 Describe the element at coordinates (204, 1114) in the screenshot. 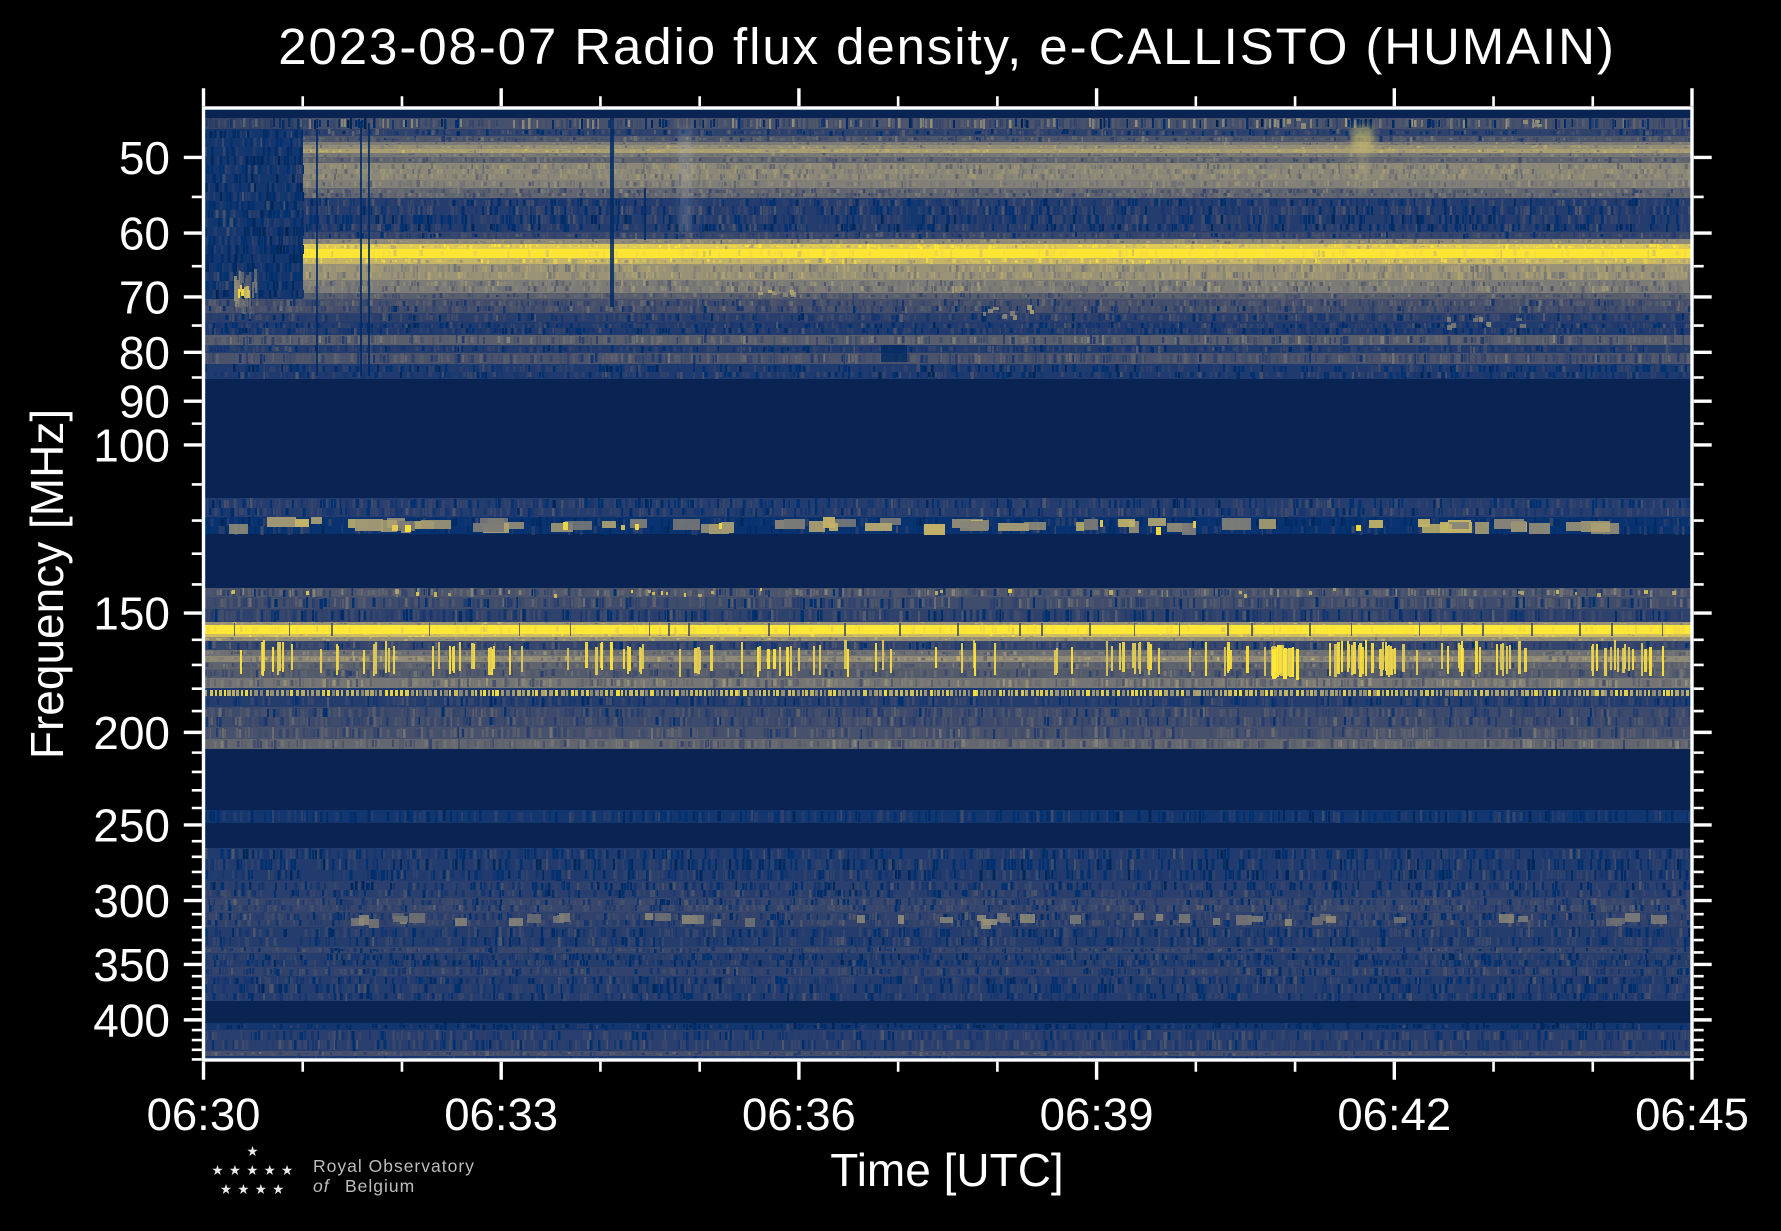

I see `svg-text: 06:30` at that location.